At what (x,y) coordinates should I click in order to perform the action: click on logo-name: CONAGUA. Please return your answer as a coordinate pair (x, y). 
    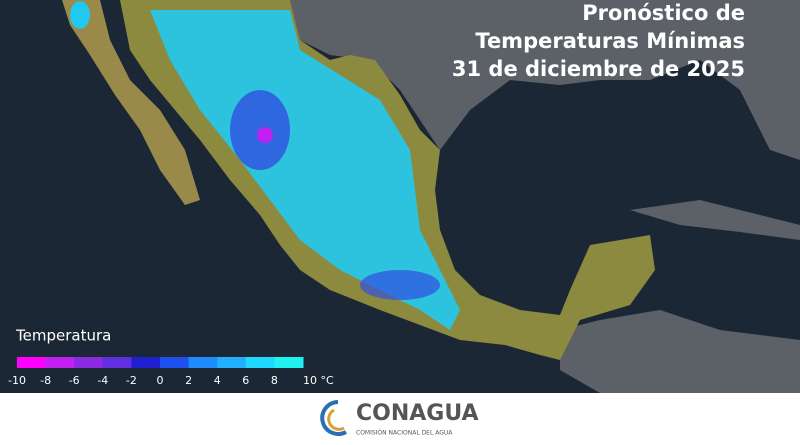
    Looking at the image, I should click on (417, 413).